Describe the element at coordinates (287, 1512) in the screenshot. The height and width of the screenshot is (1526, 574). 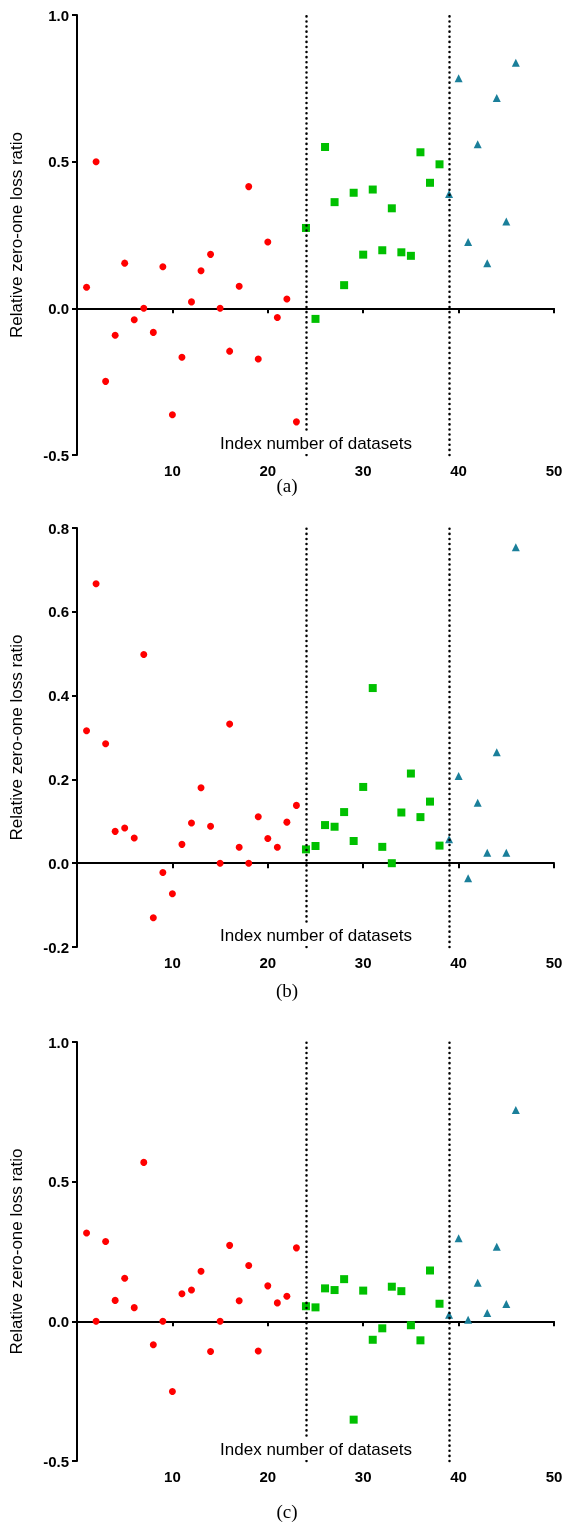
I see `text: (c)` at that location.